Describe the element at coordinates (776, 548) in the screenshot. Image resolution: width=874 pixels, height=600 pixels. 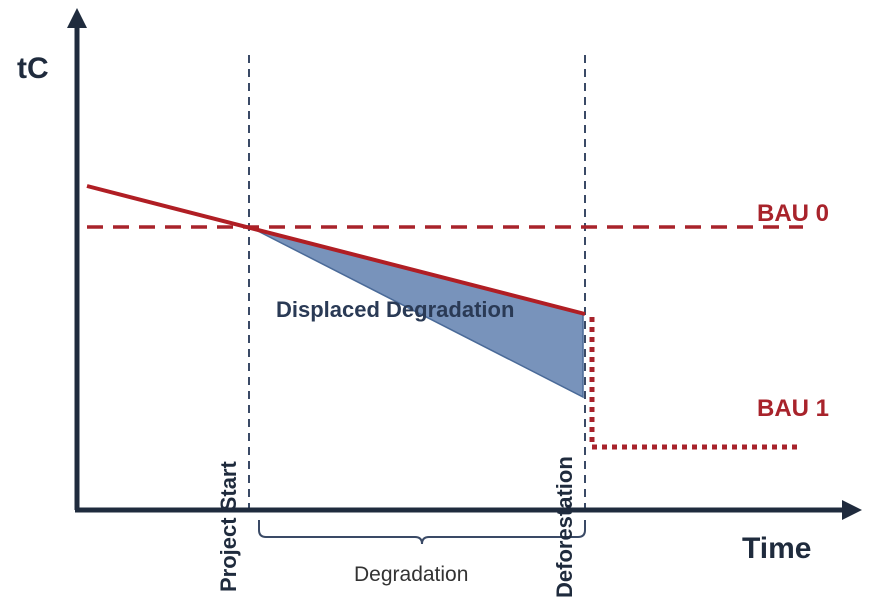
I see `x-axis-title: Time` at that location.